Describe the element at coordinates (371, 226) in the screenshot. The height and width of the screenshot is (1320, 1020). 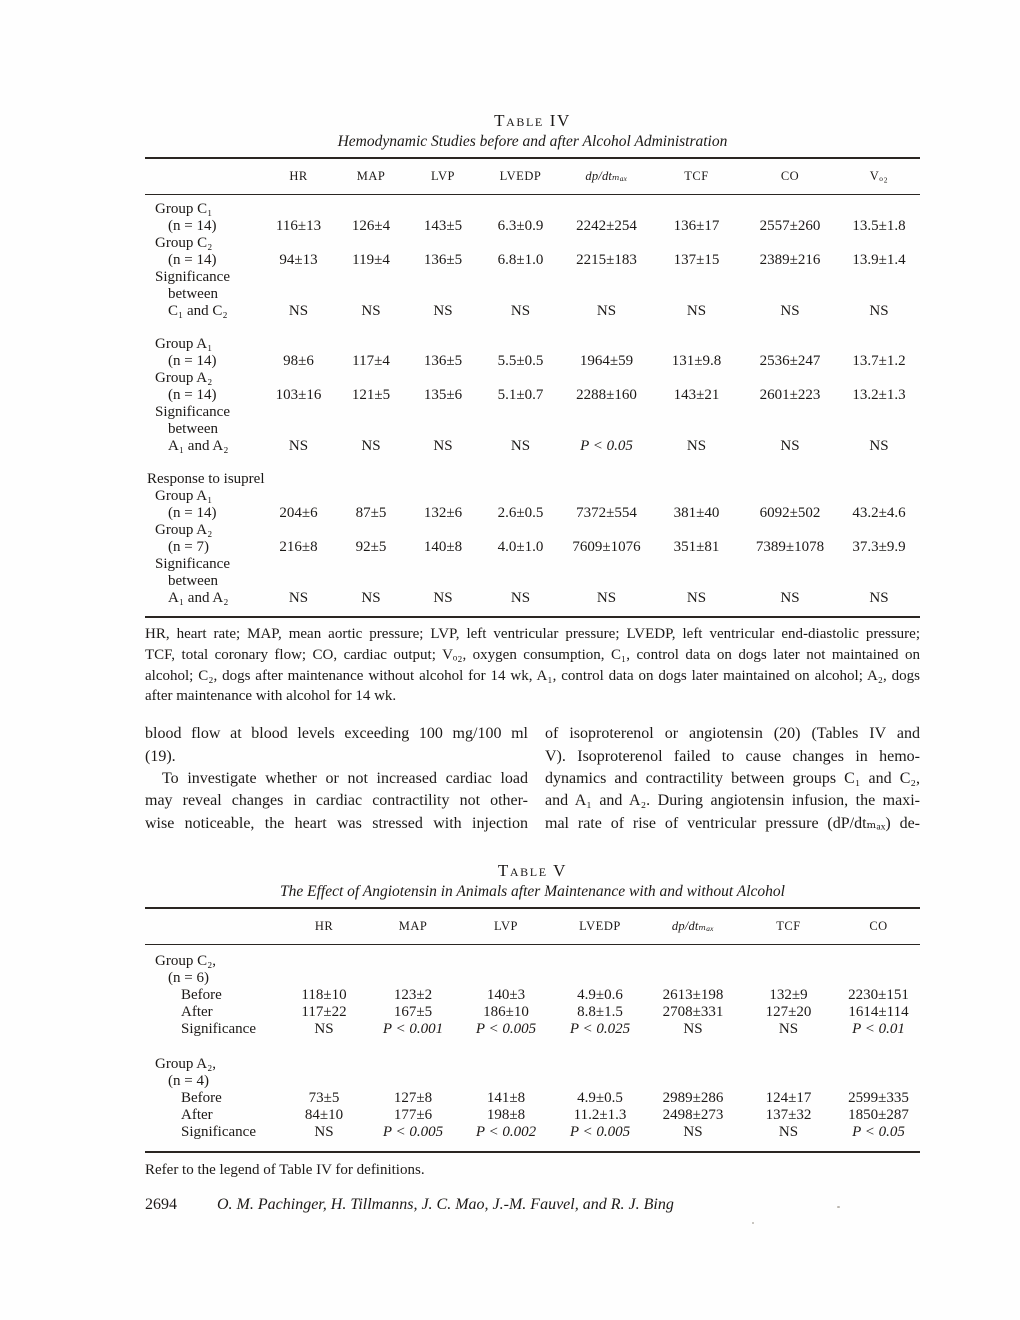
I see `cell: 126±4` at that location.